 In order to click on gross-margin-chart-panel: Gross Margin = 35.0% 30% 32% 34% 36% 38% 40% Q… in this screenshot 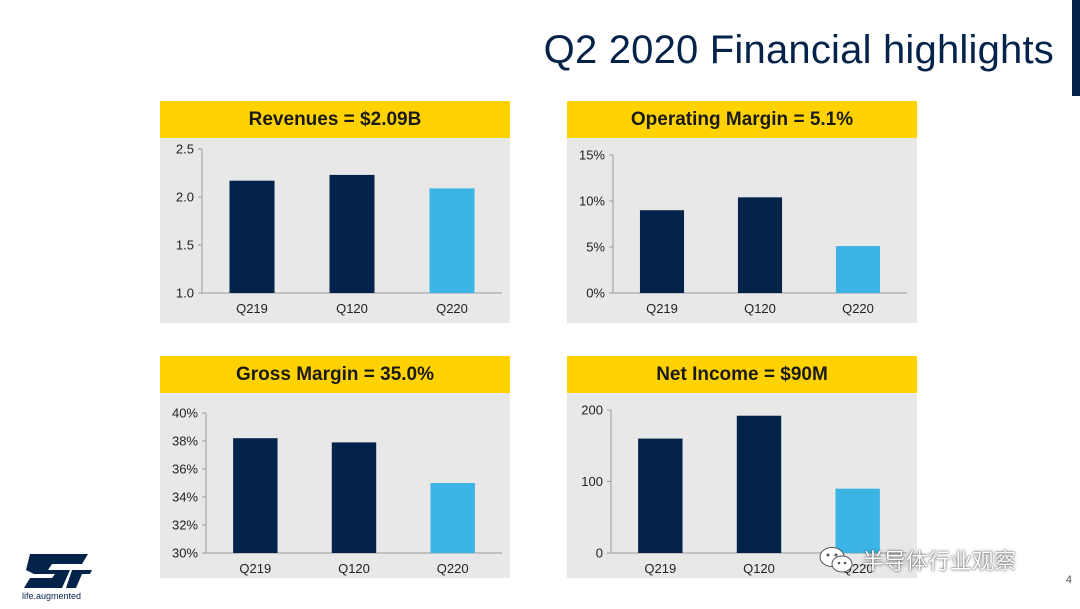, I will do `click(335, 467)`.